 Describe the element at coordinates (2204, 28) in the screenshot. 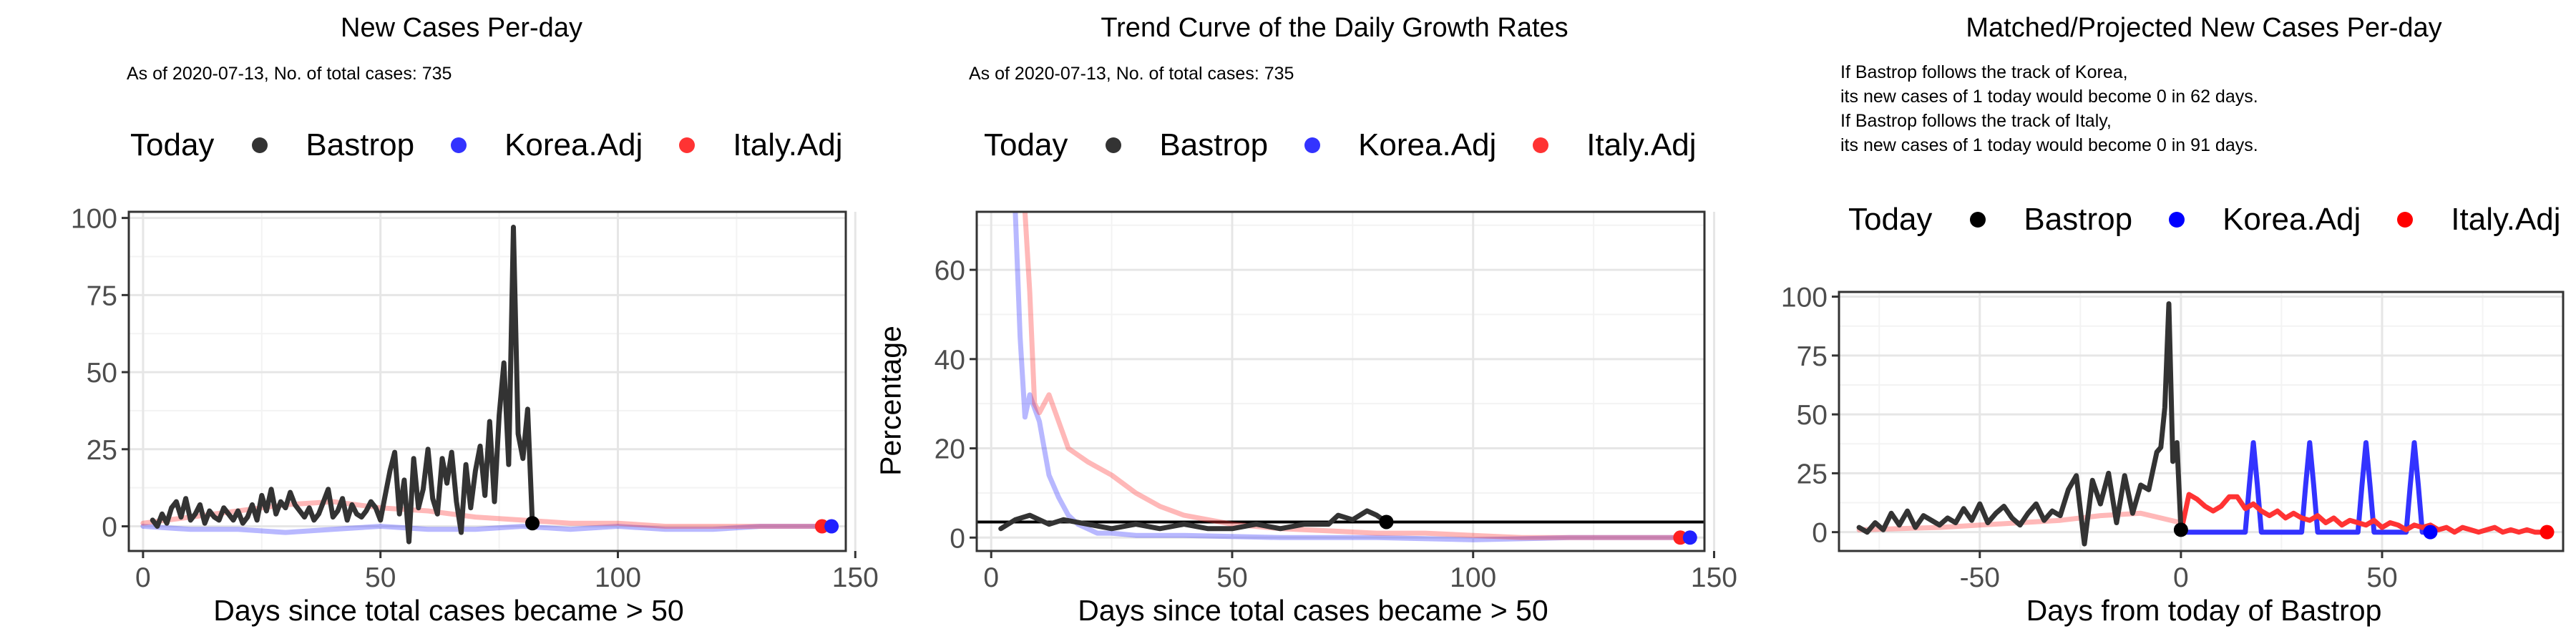

I see `chart-title: Matched/Projected New Cases Per-day` at that location.